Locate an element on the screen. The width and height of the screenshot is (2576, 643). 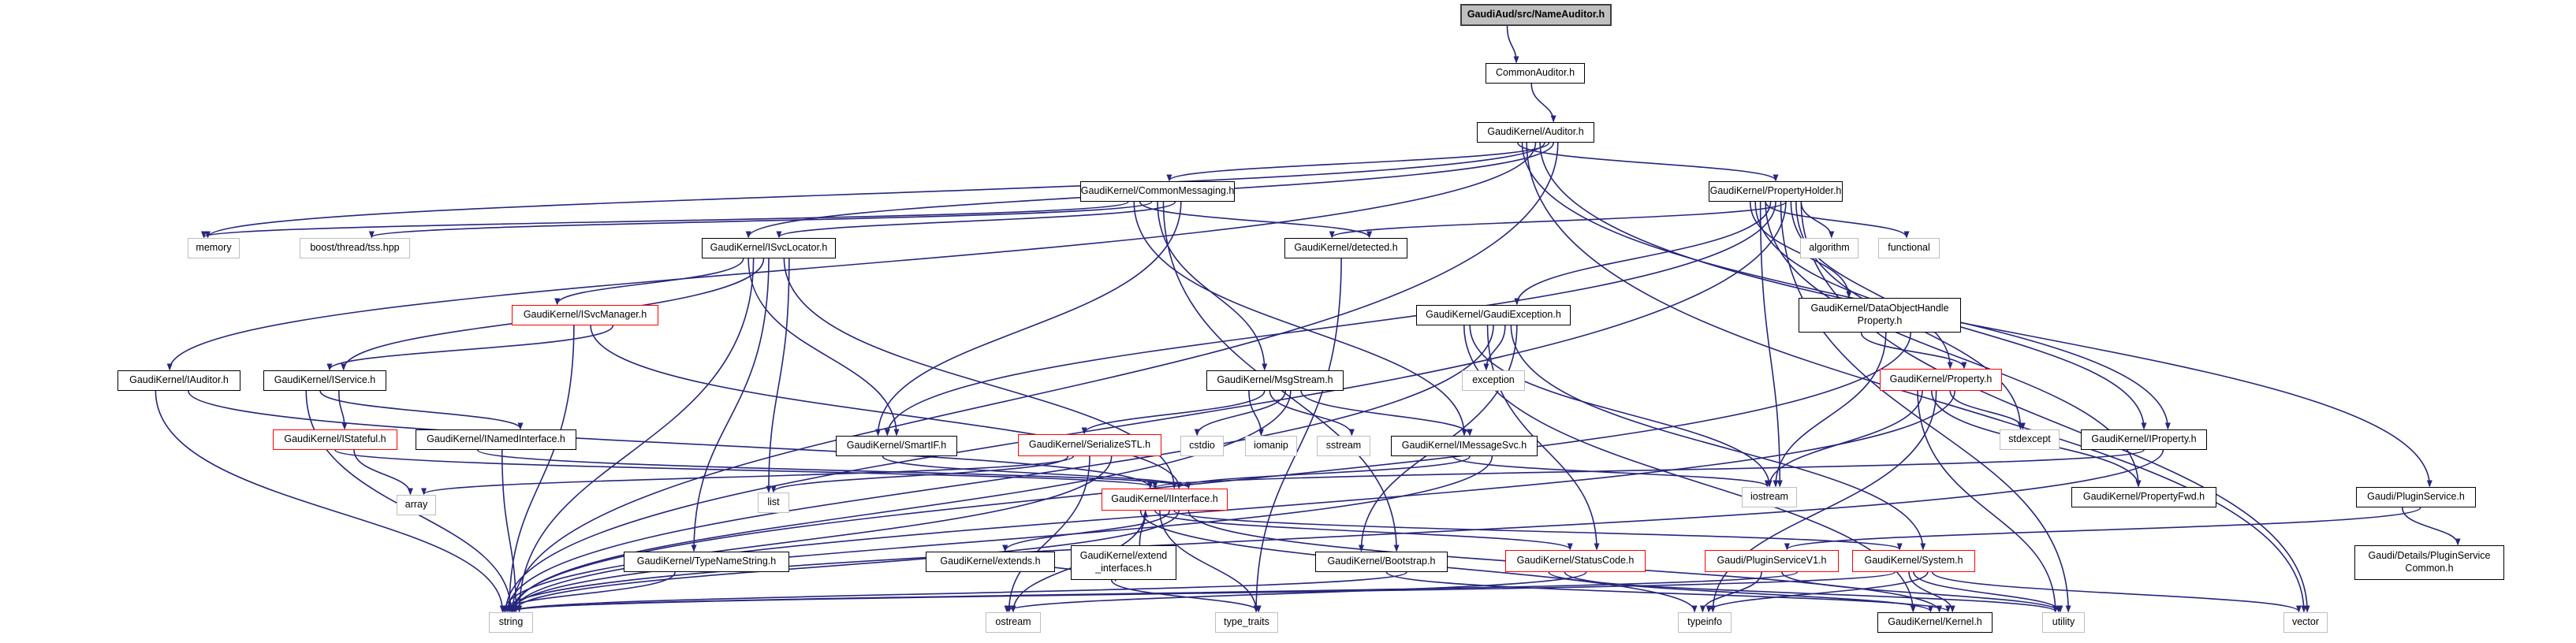
include-edge-iinterface-to-statuscode is located at coordinates (1364, 530).